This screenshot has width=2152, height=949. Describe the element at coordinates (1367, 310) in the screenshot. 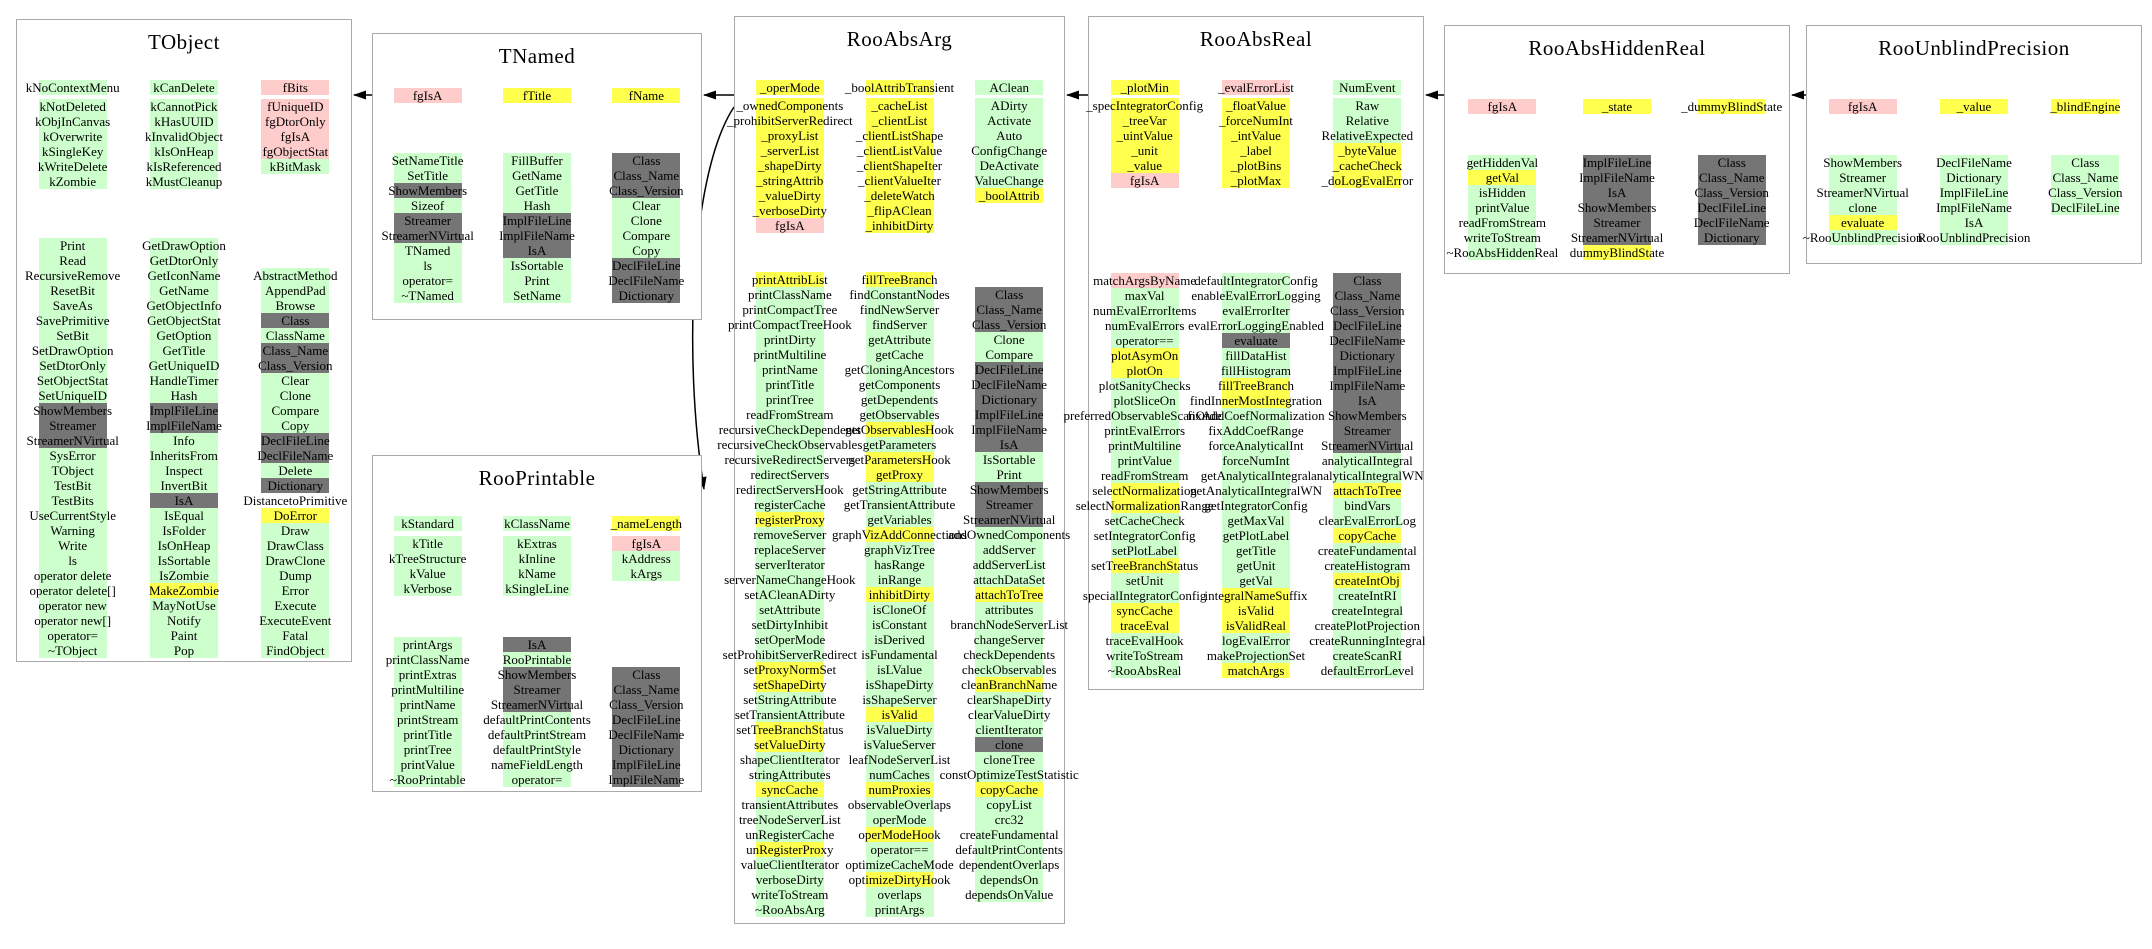

I see `member-chip: Class_Version` at that location.